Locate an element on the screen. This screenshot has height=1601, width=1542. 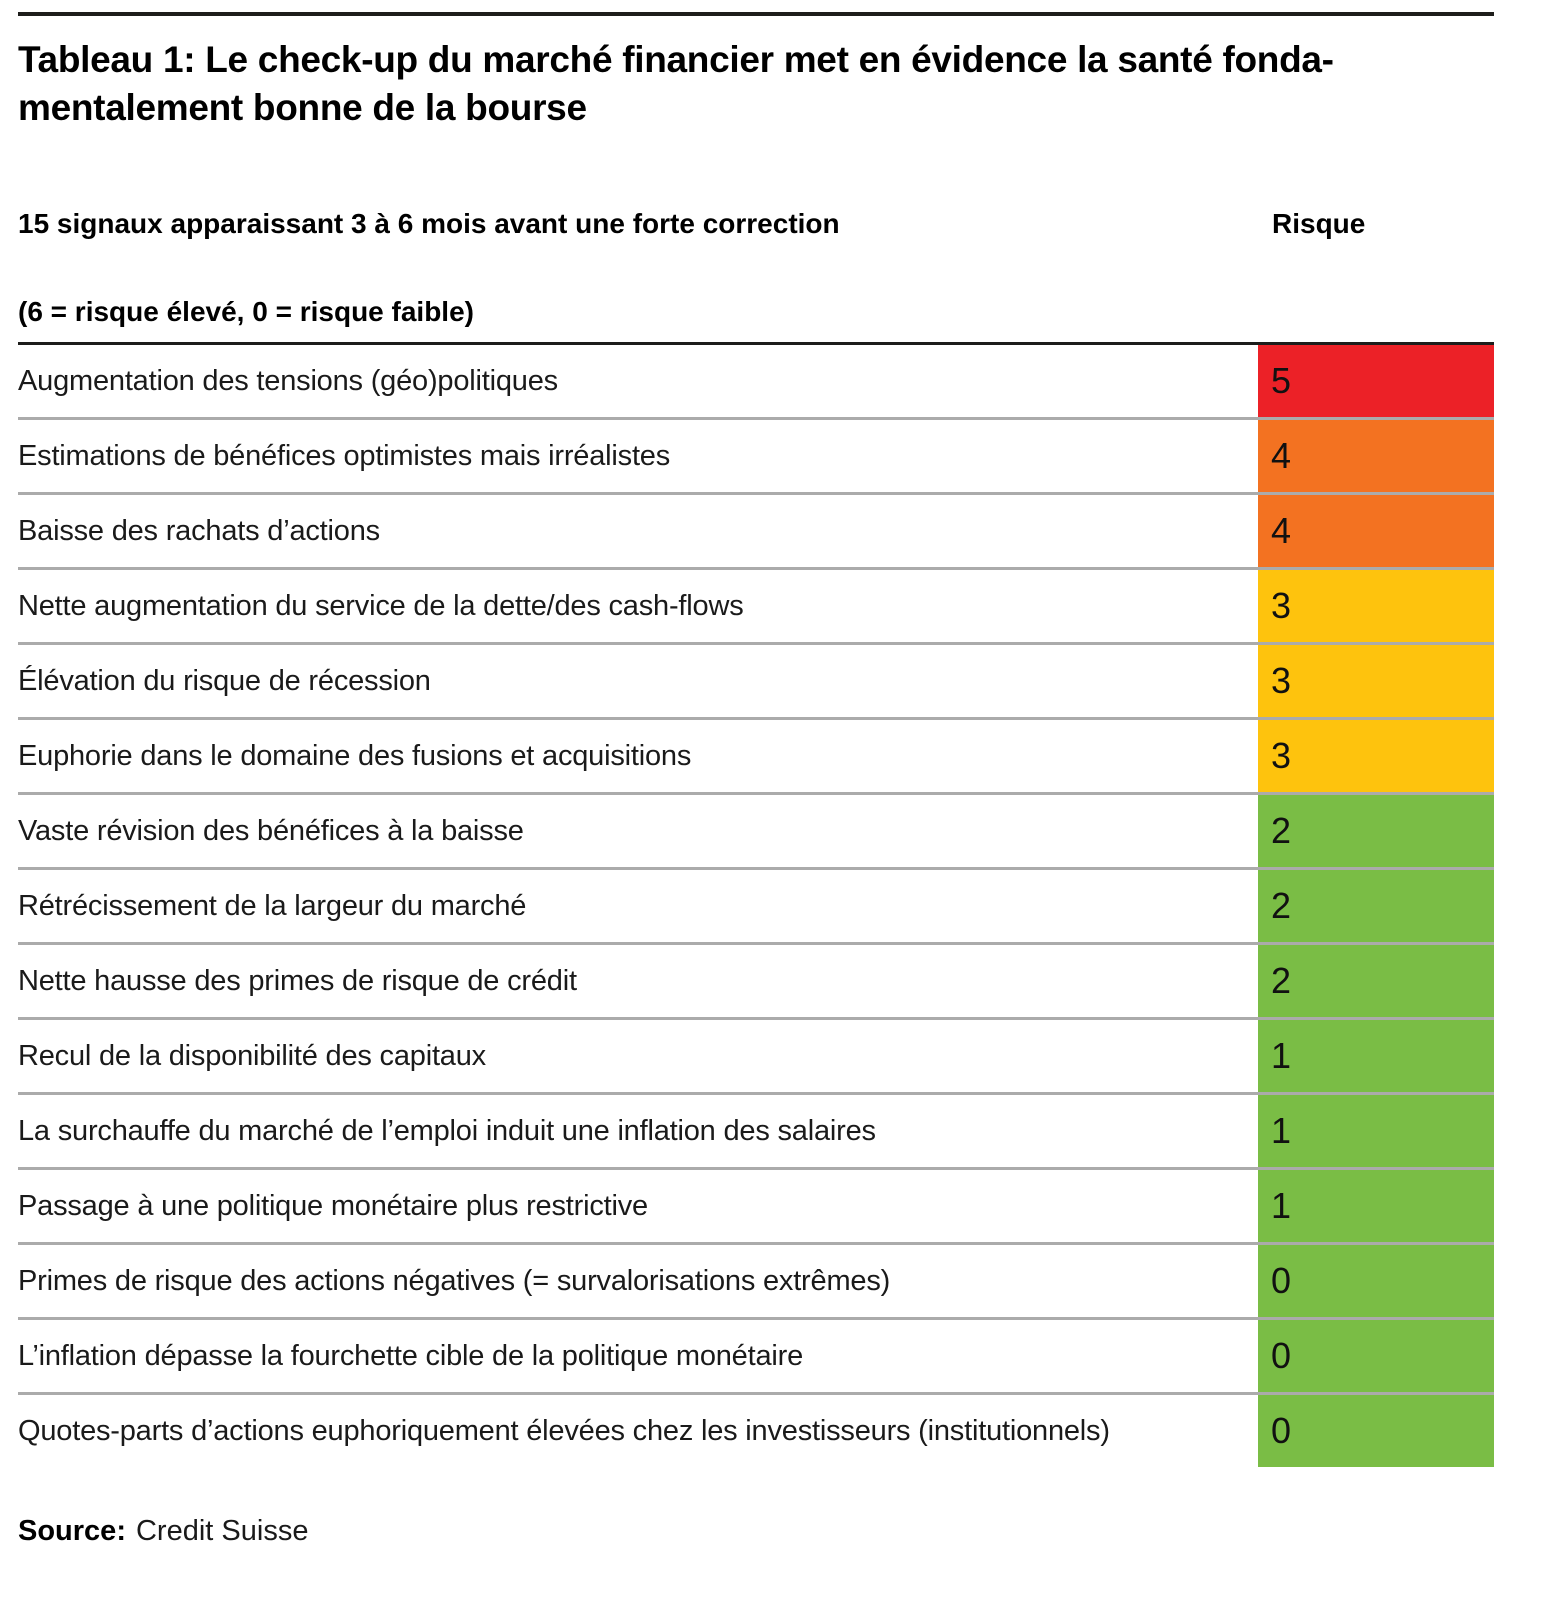
source-value: Credit Suisse is located at coordinates (222, 1531).